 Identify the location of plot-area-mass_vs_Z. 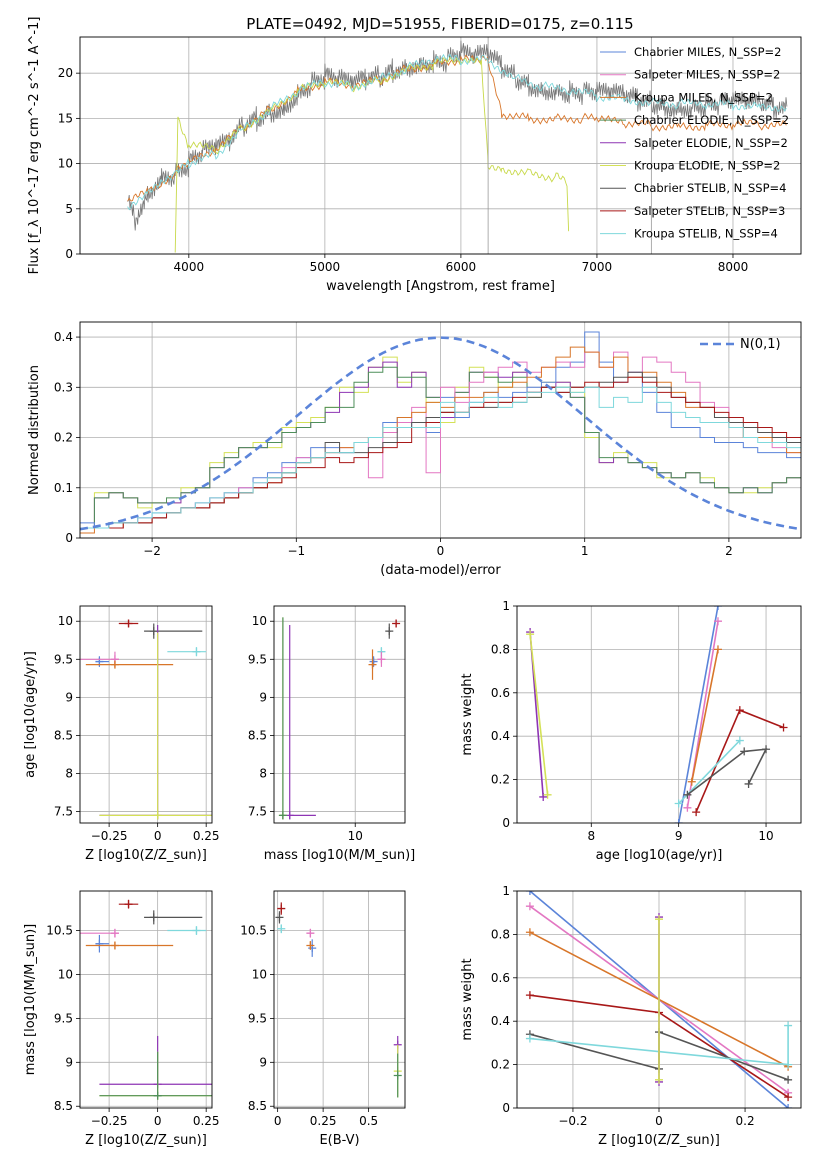
(146, 999).